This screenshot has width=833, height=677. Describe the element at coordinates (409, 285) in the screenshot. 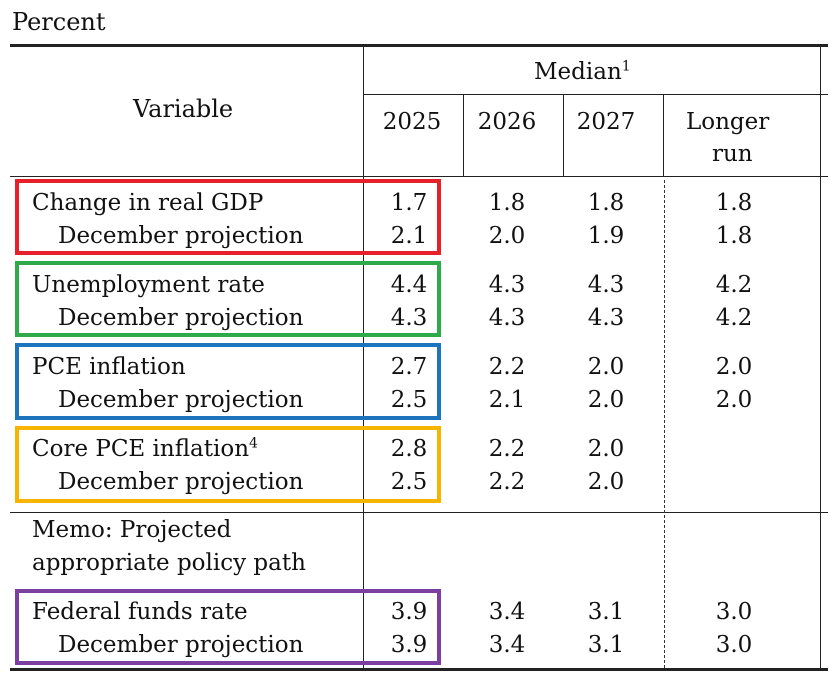

I see `cell-value: 4.4` at that location.